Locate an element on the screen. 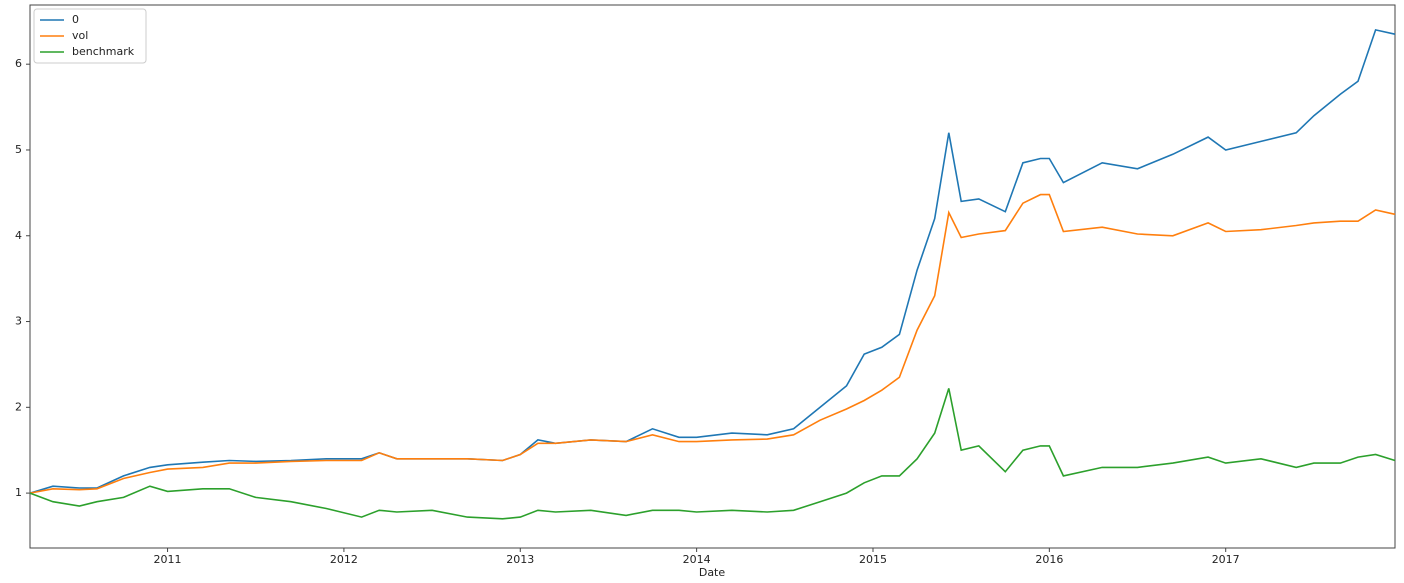  y-tick-label: 1 is located at coordinates (18, 492).